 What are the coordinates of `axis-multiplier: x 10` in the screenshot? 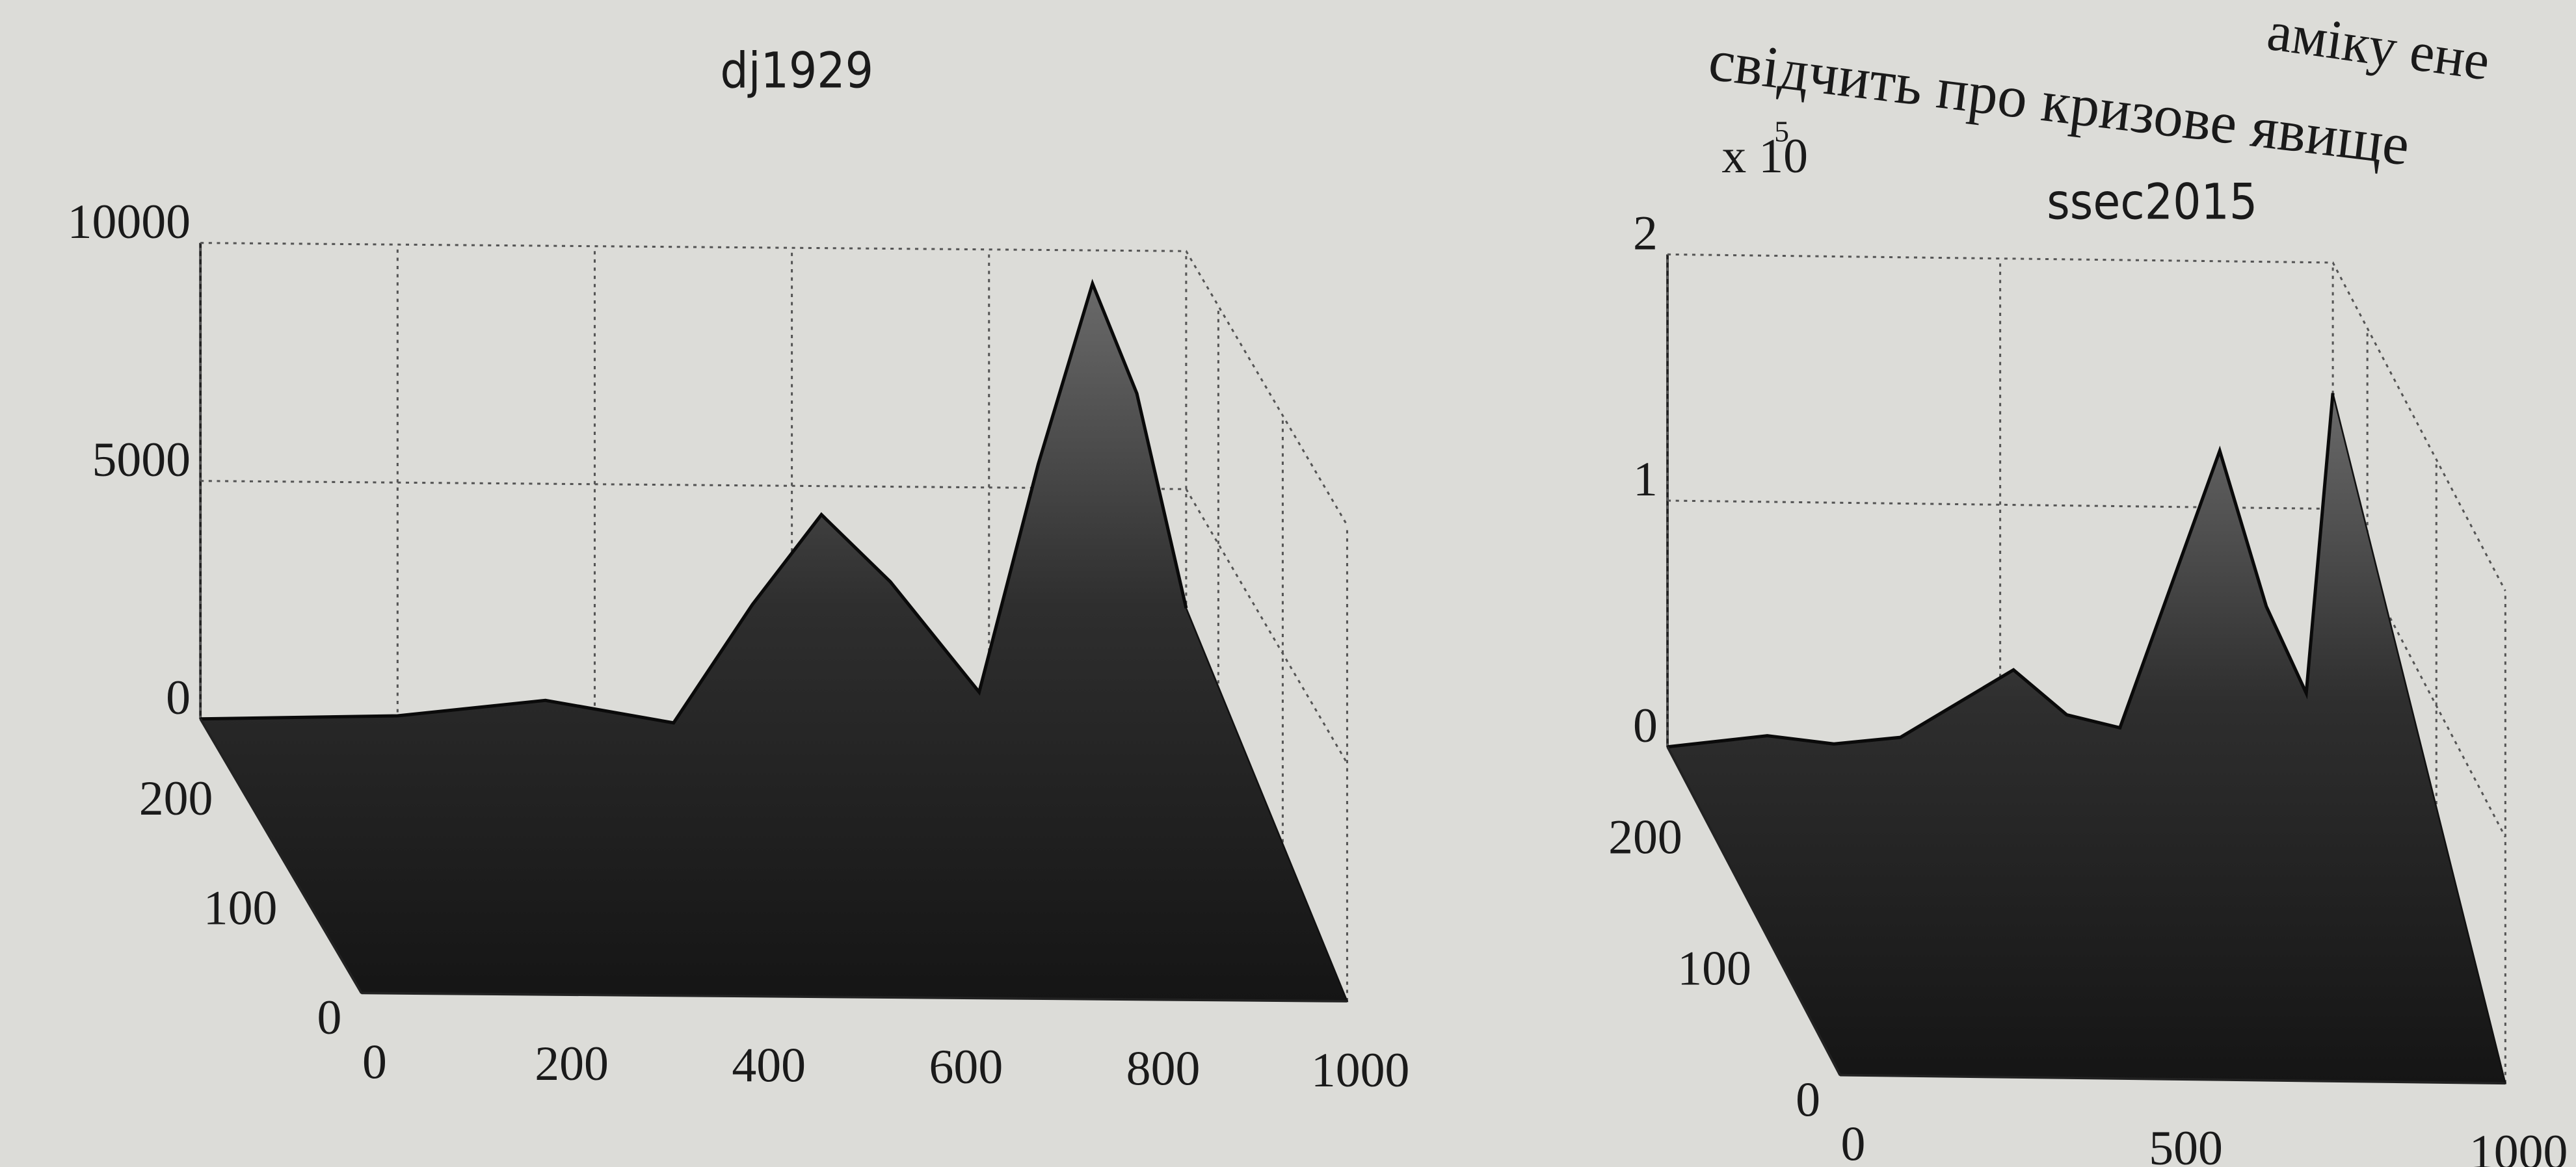 It's located at (1764, 156).